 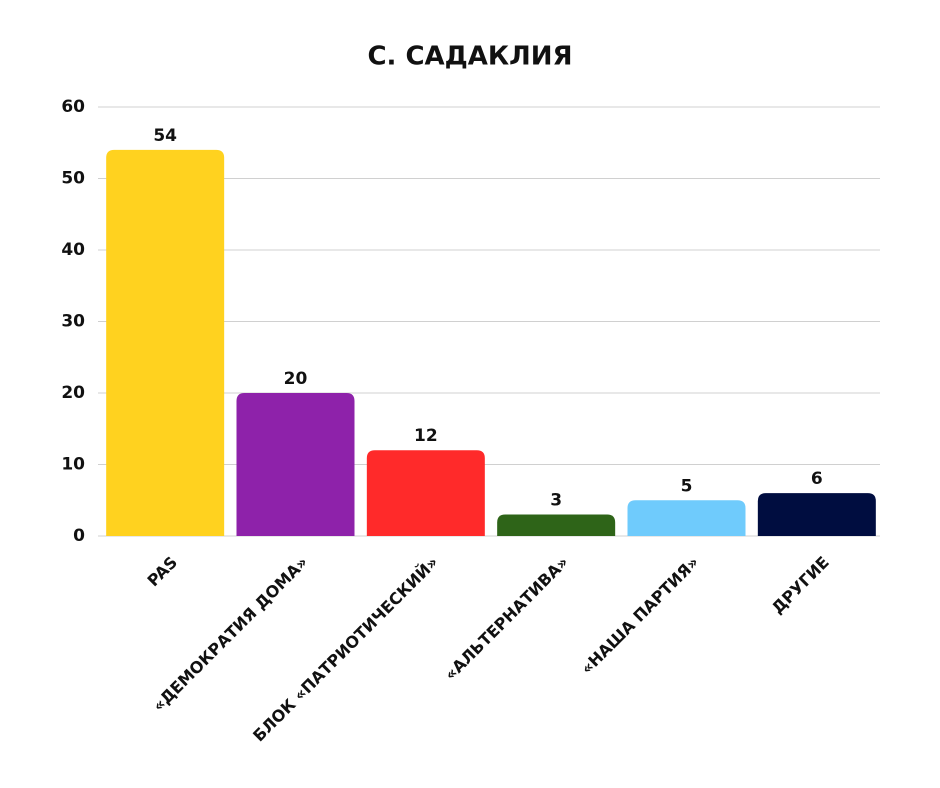 I want to click on y-tick-label: 60, so click(x=73, y=107).